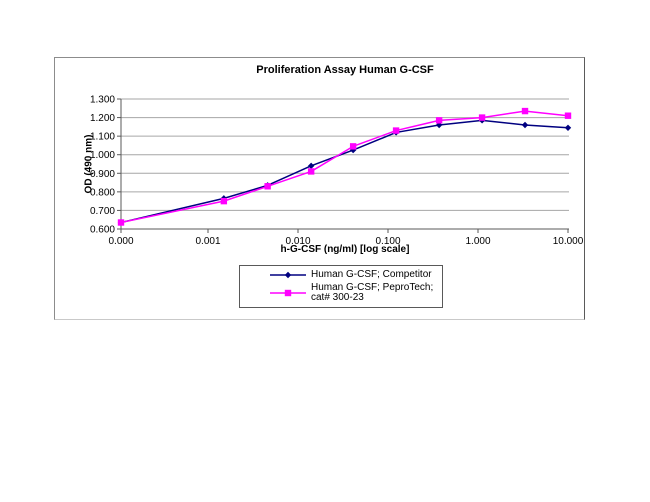  Describe the element at coordinates (102, 118) in the screenshot. I see `y-tick-label: 1.200` at that location.